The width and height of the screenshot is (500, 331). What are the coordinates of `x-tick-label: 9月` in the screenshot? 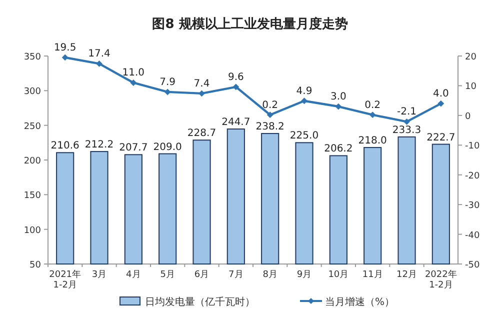 It's located at (304, 275).